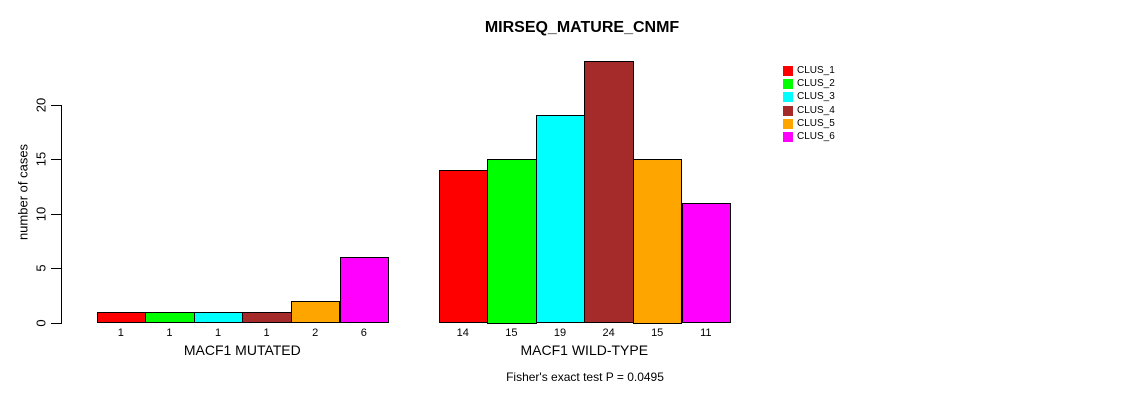 The width and height of the screenshot is (1140, 400). What do you see at coordinates (40, 159) in the screenshot?
I see `y-tick-label: 15` at bounding box center [40, 159].